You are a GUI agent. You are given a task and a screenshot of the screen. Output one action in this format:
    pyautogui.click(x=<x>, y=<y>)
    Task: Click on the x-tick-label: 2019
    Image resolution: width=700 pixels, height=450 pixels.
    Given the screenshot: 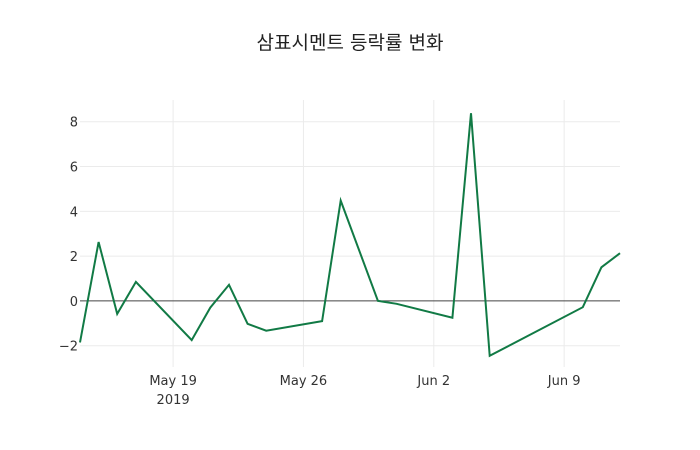 What is the action you would take?
    pyautogui.click(x=173, y=400)
    